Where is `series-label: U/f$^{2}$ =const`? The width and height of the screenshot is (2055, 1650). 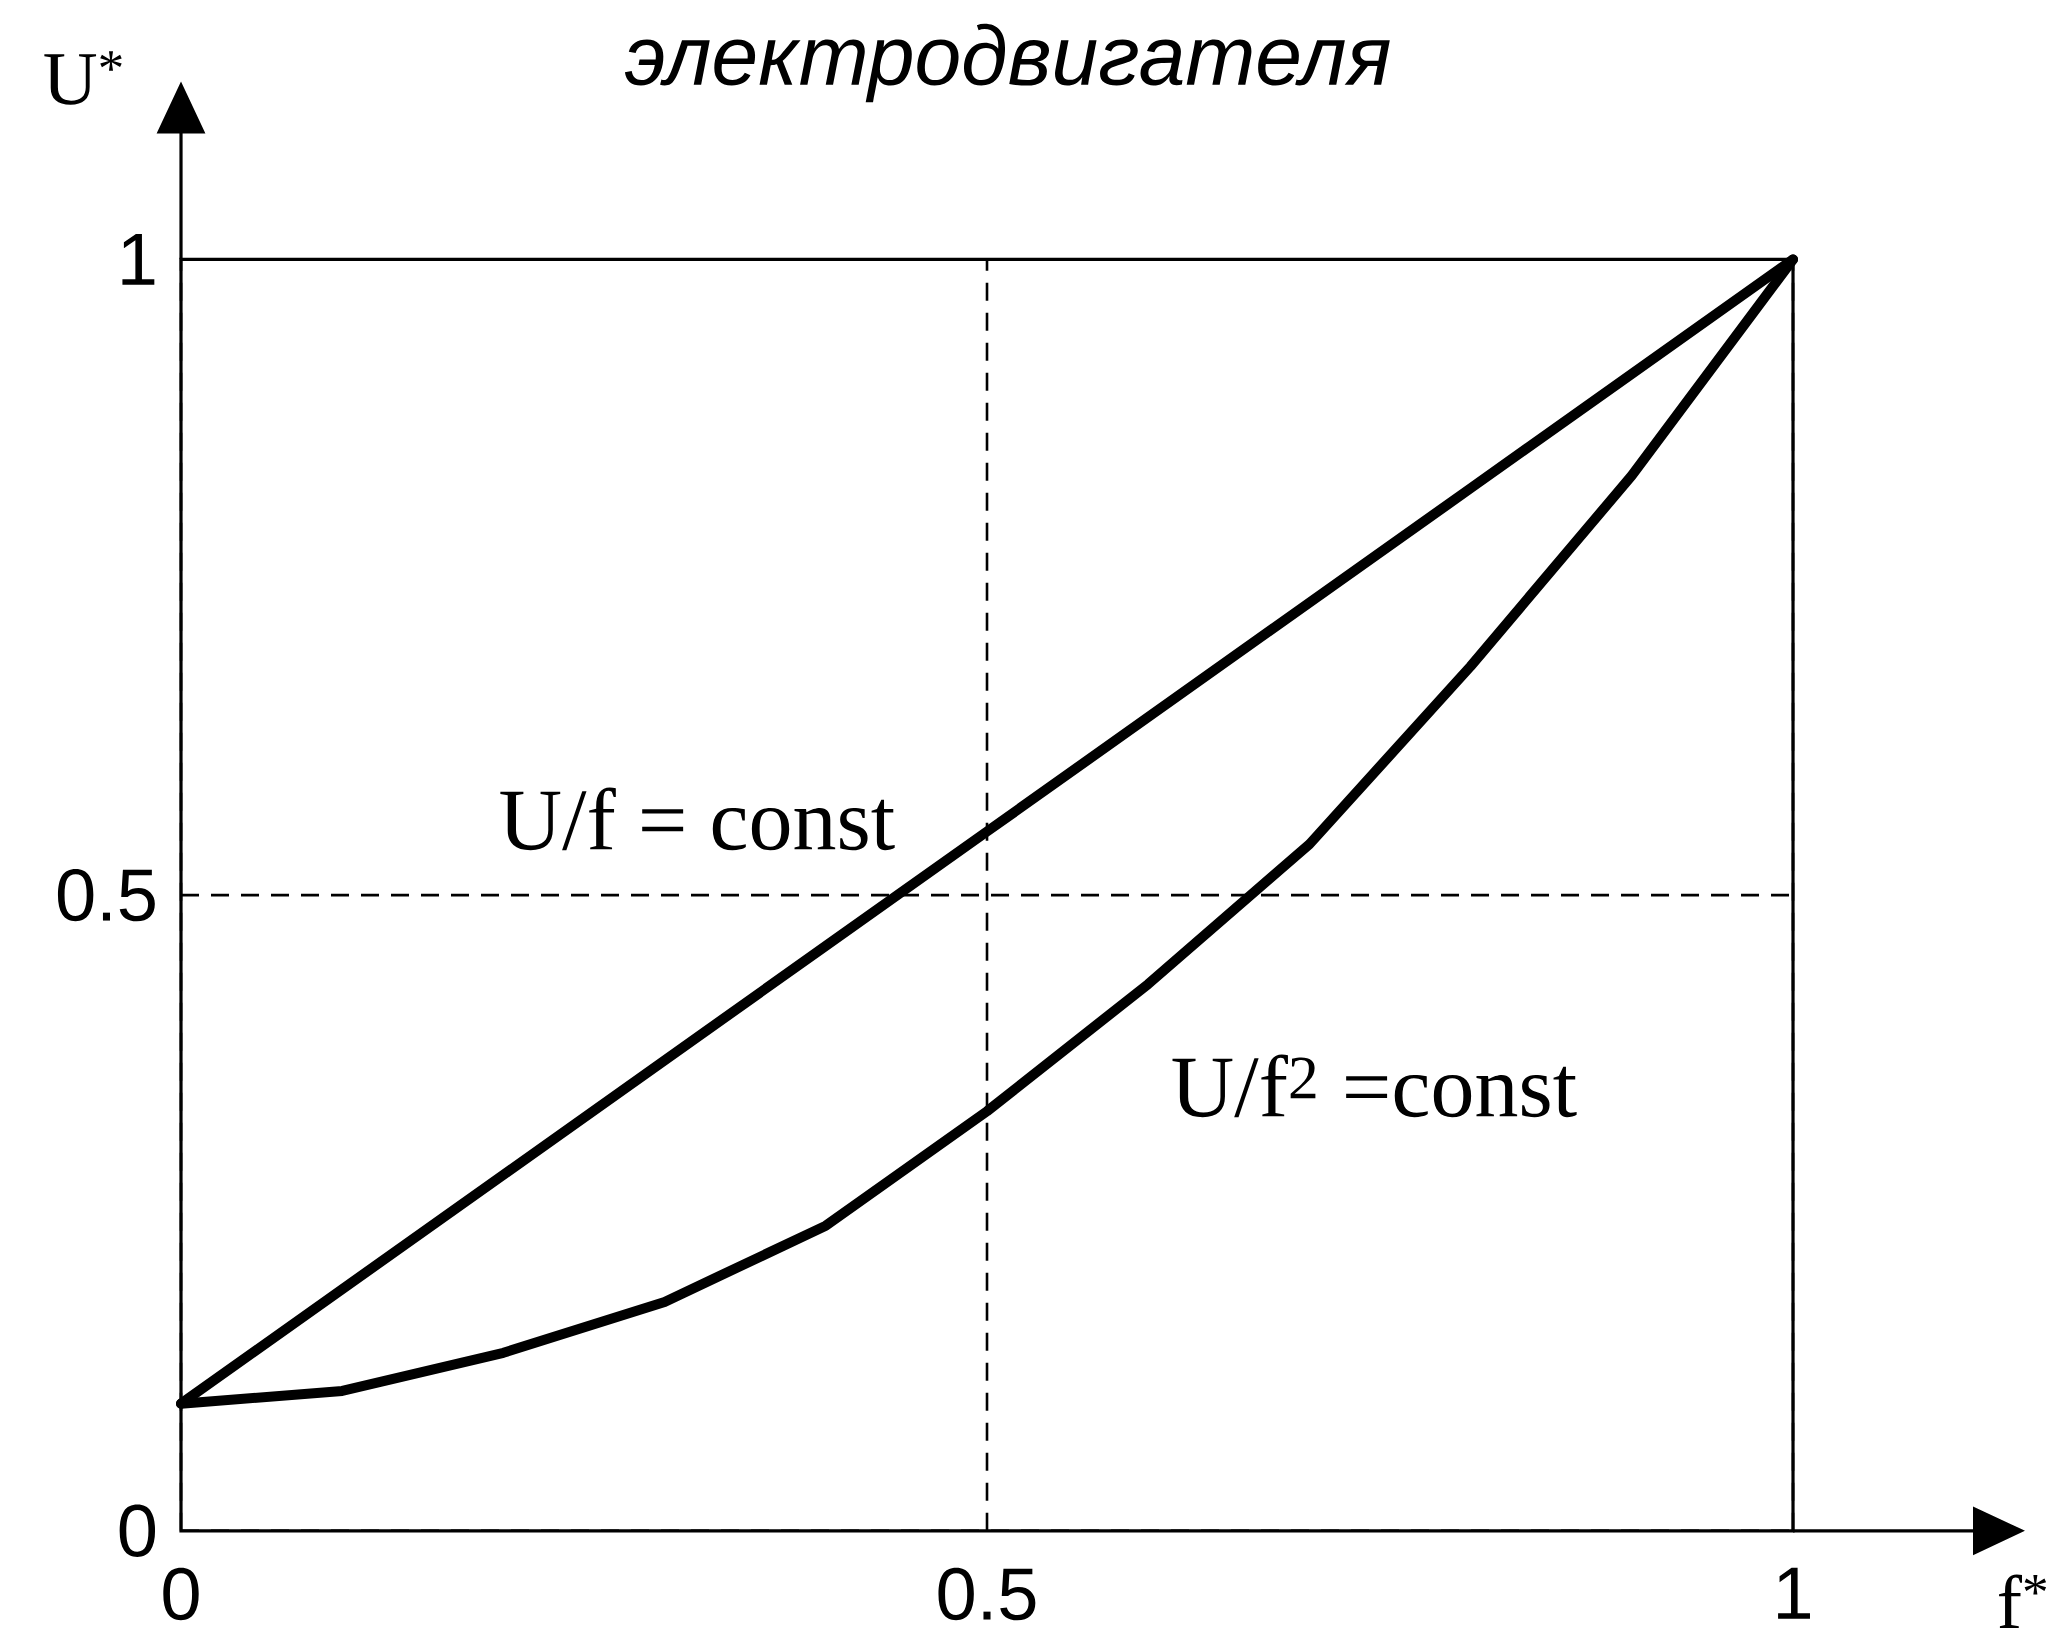
series-label: U/f$^{2}$ =const is located at coordinates (1374, 1086).